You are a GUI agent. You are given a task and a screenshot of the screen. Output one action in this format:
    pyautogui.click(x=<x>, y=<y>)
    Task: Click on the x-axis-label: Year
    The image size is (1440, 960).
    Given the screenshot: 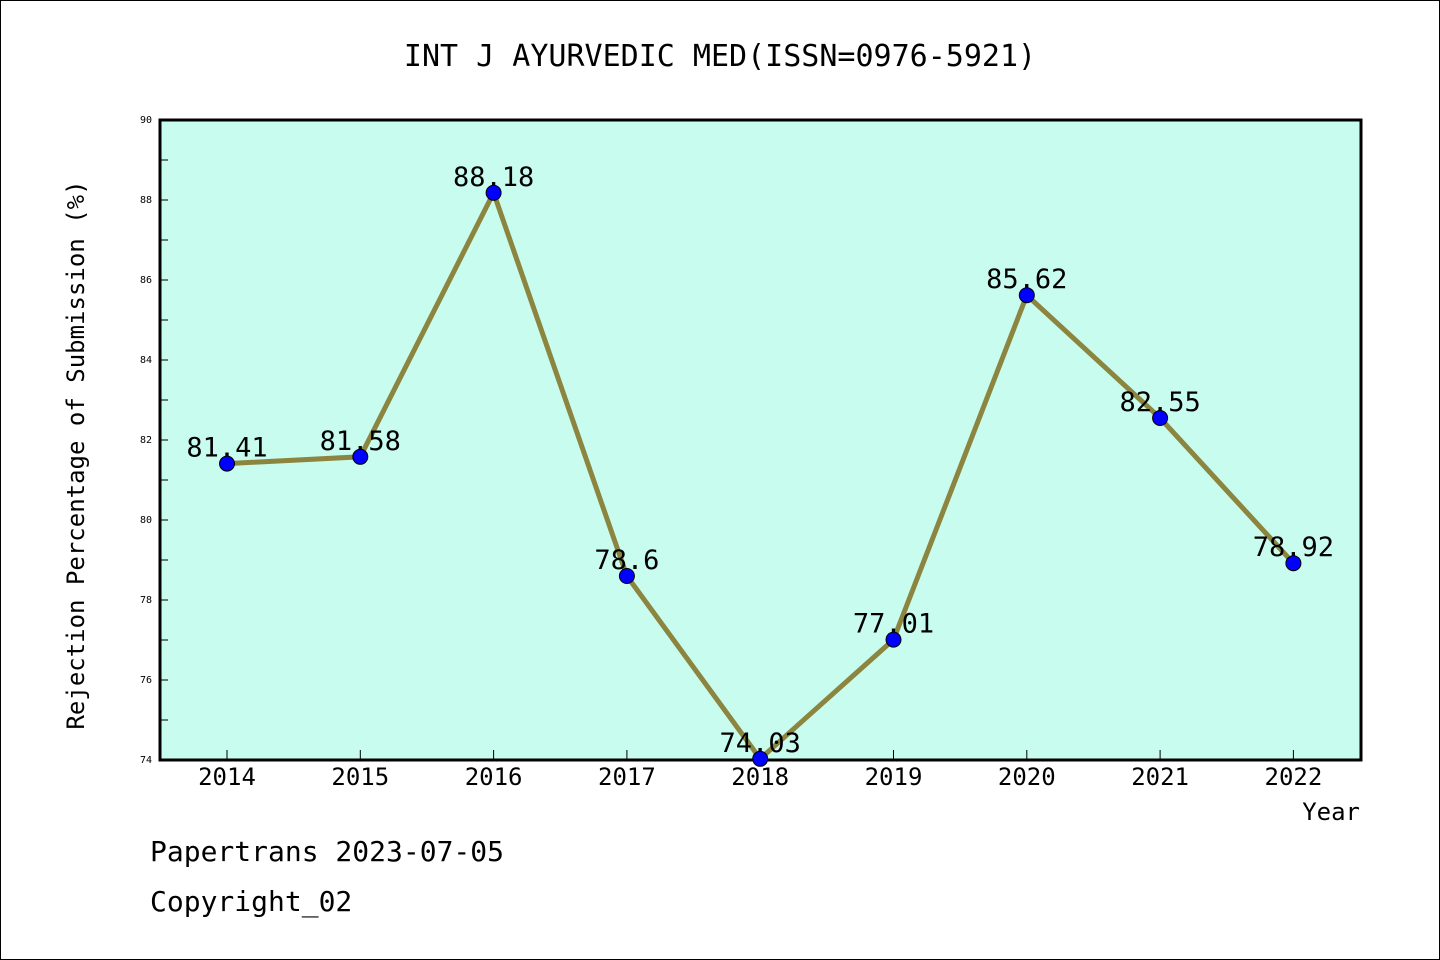 What is the action you would take?
    pyautogui.click(x=1331, y=812)
    